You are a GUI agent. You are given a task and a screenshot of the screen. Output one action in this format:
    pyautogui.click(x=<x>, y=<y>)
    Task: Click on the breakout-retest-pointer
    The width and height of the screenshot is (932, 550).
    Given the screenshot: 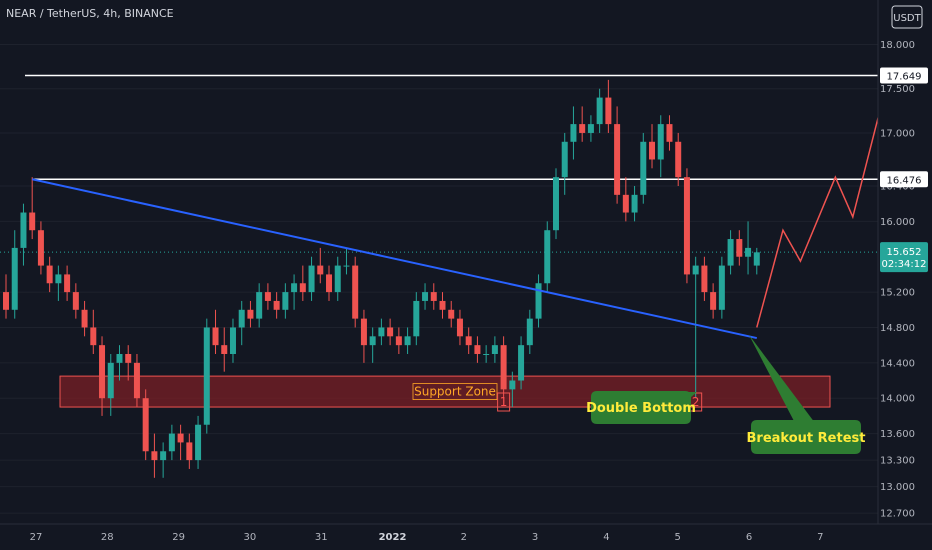 What is the action you would take?
    pyautogui.click(x=781, y=378)
    